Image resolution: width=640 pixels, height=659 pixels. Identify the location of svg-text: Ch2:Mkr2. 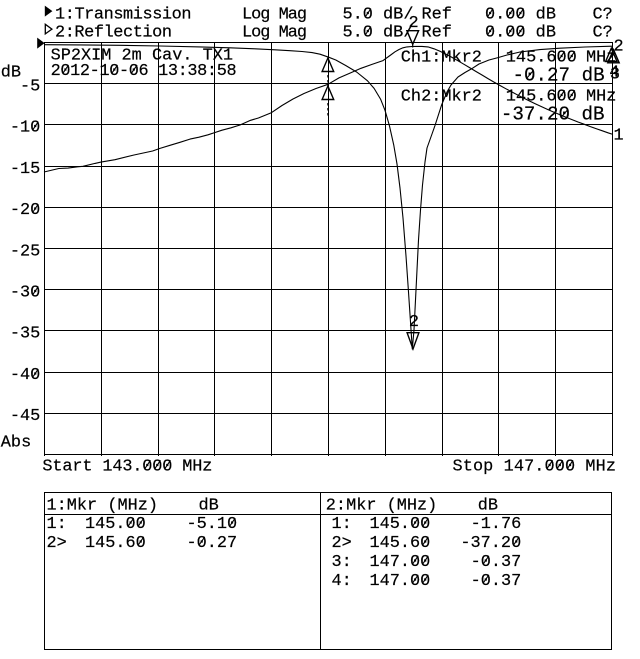
(441, 96).